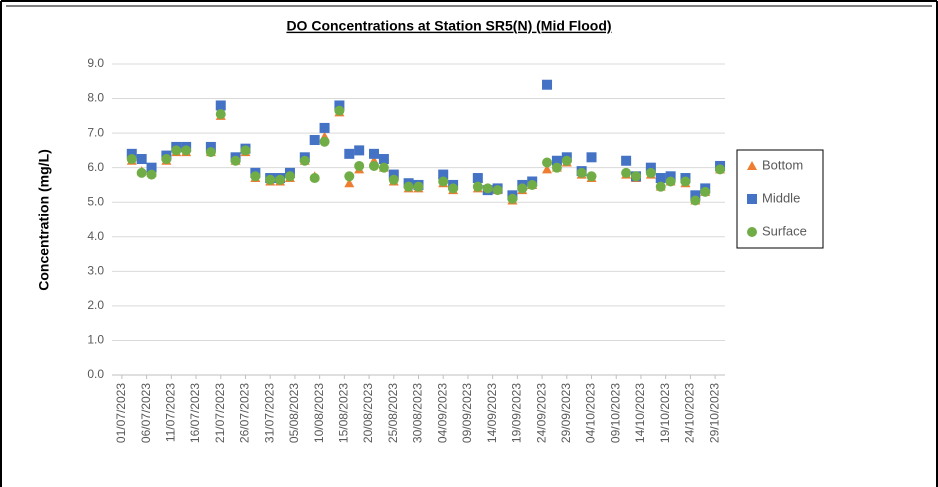 Image resolution: width=938 pixels, height=487 pixels. What do you see at coordinates (319, 413) in the screenshot?
I see `x-tick-label: 10/08/2023` at bounding box center [319, 413].